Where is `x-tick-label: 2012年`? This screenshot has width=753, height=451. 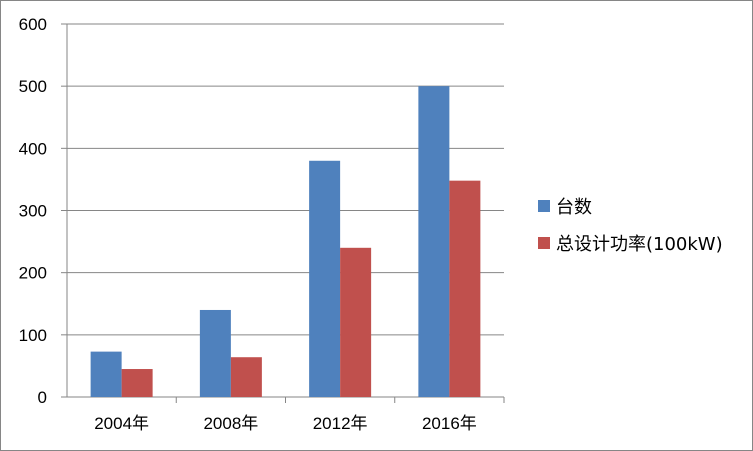
x-tick-label: 2012年 is located at coordinates (340, 423).